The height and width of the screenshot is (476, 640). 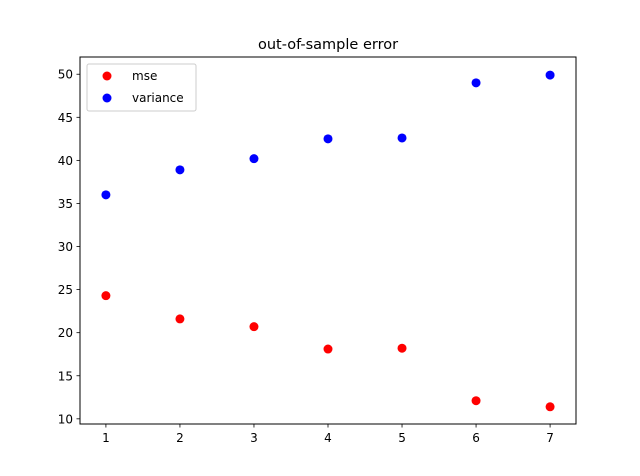 What do you see at coordinates (65, 419) in the screenshot?
I see `y-tick-label: 10` at bounding box center [65, 419].